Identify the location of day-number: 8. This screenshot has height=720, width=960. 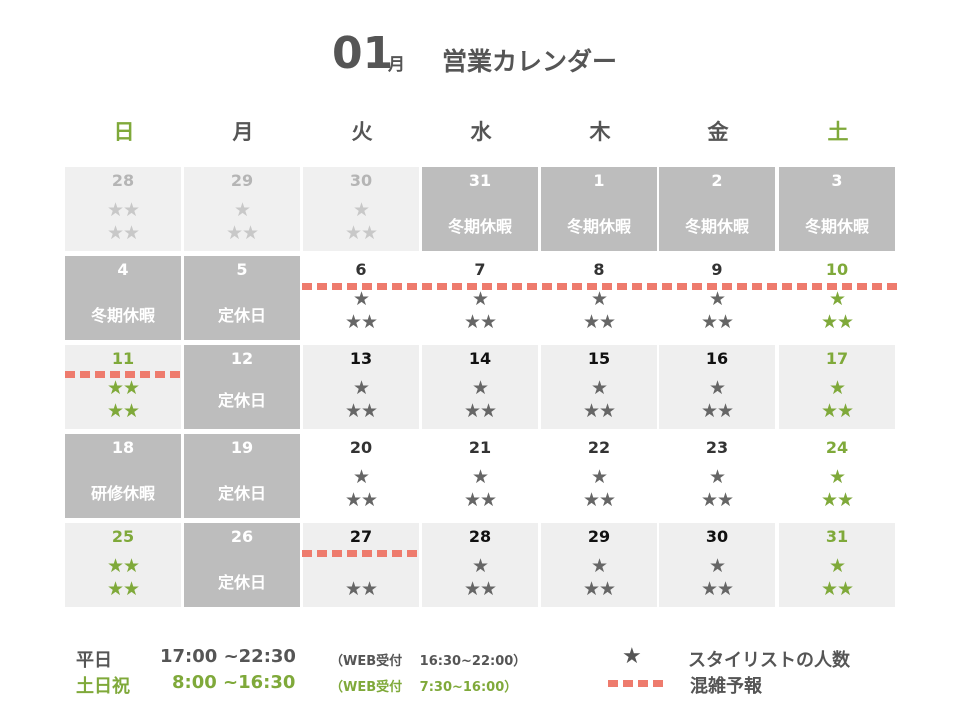
(599, 269).